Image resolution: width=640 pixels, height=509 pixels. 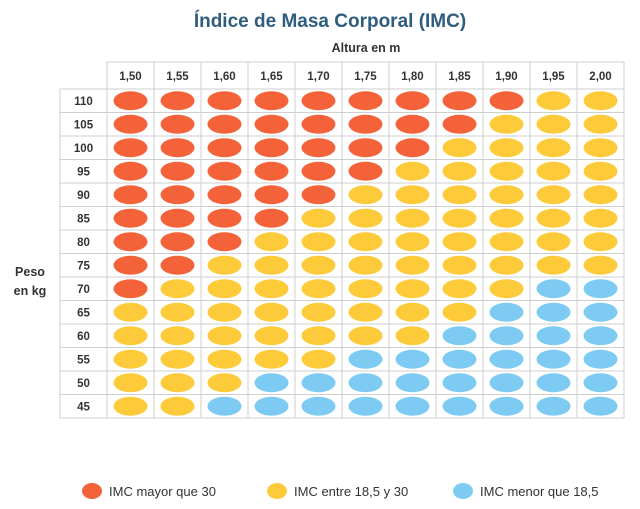 What do you see at coordinates (271, 77) in the screenshot?
I see `x-tick-label: 1,65` at bounding box center [271, 77].